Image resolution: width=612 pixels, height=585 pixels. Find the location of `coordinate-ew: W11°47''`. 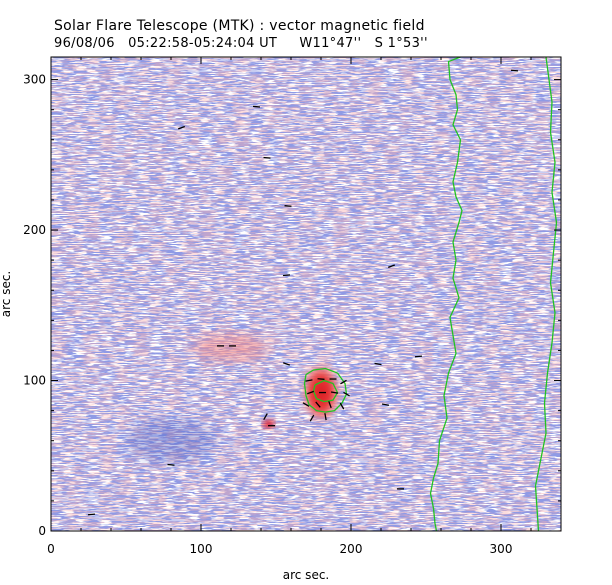

coordinate-ew: W11°47'' is located at coordinates (330, 43).